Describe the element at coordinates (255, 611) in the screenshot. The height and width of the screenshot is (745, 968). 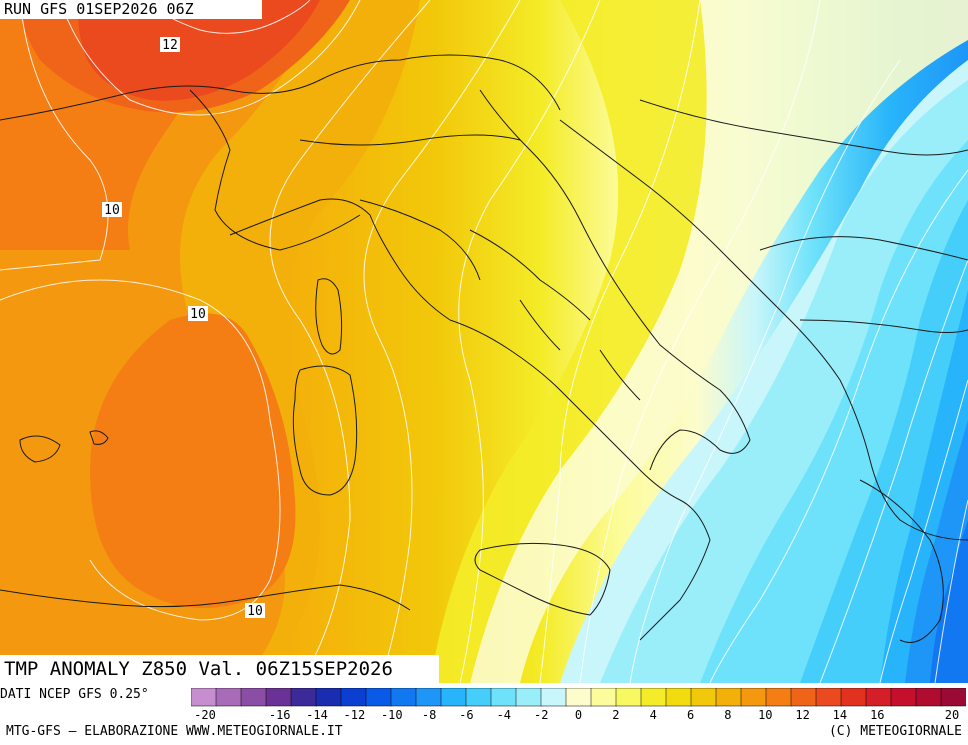
I see `isoline-label-10-south: 10` at that location.